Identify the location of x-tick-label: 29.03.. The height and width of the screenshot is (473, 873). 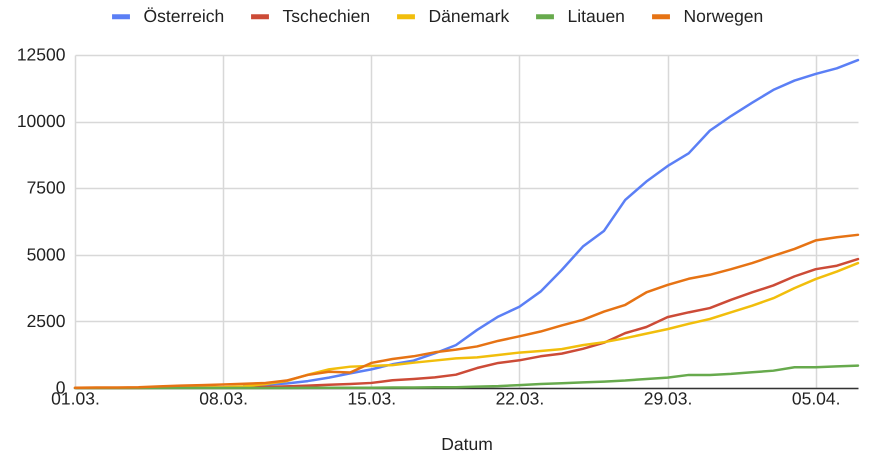
(668, 398).